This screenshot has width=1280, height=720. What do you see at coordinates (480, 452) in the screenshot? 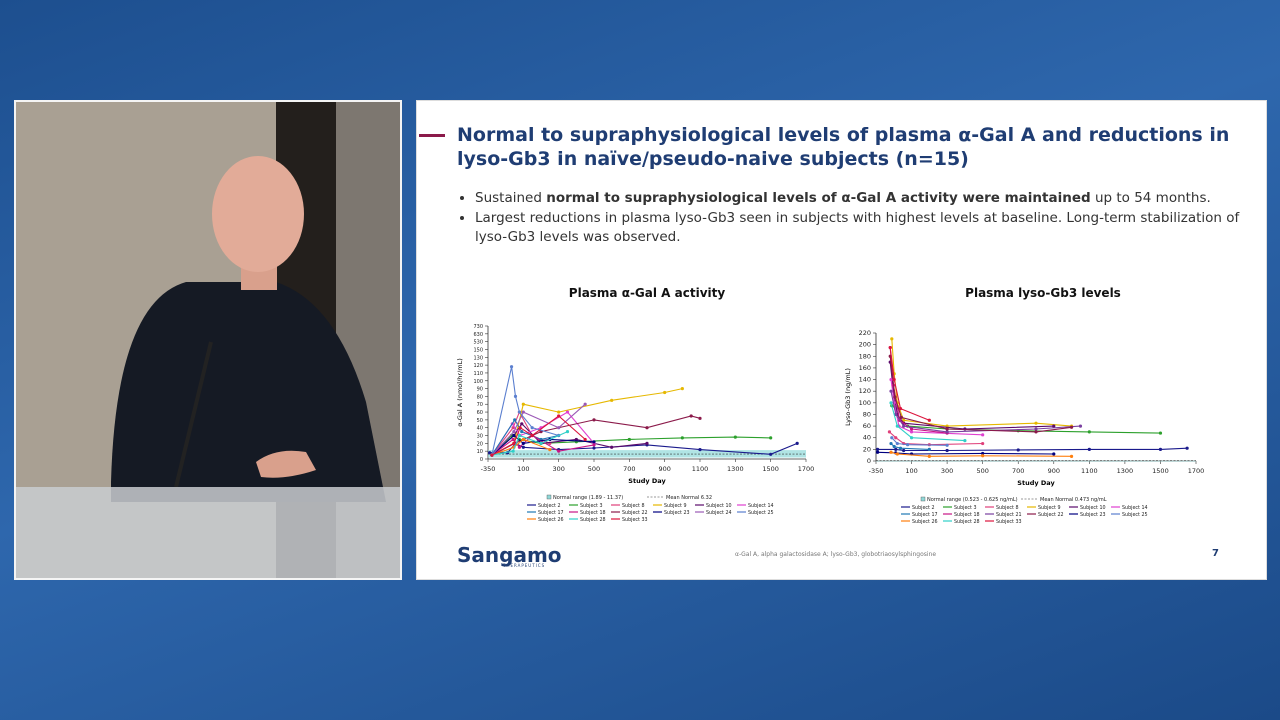
I see `y-tick-label: 10` at bounding box center [480, 452].